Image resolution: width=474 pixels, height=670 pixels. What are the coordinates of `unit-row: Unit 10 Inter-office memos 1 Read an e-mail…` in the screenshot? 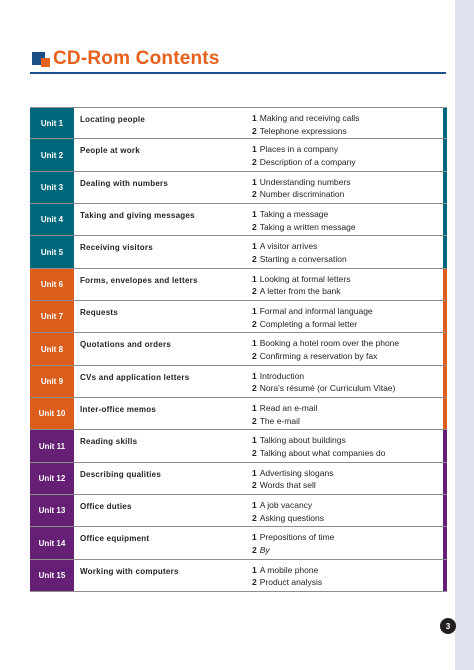 It's located at (238, 414).